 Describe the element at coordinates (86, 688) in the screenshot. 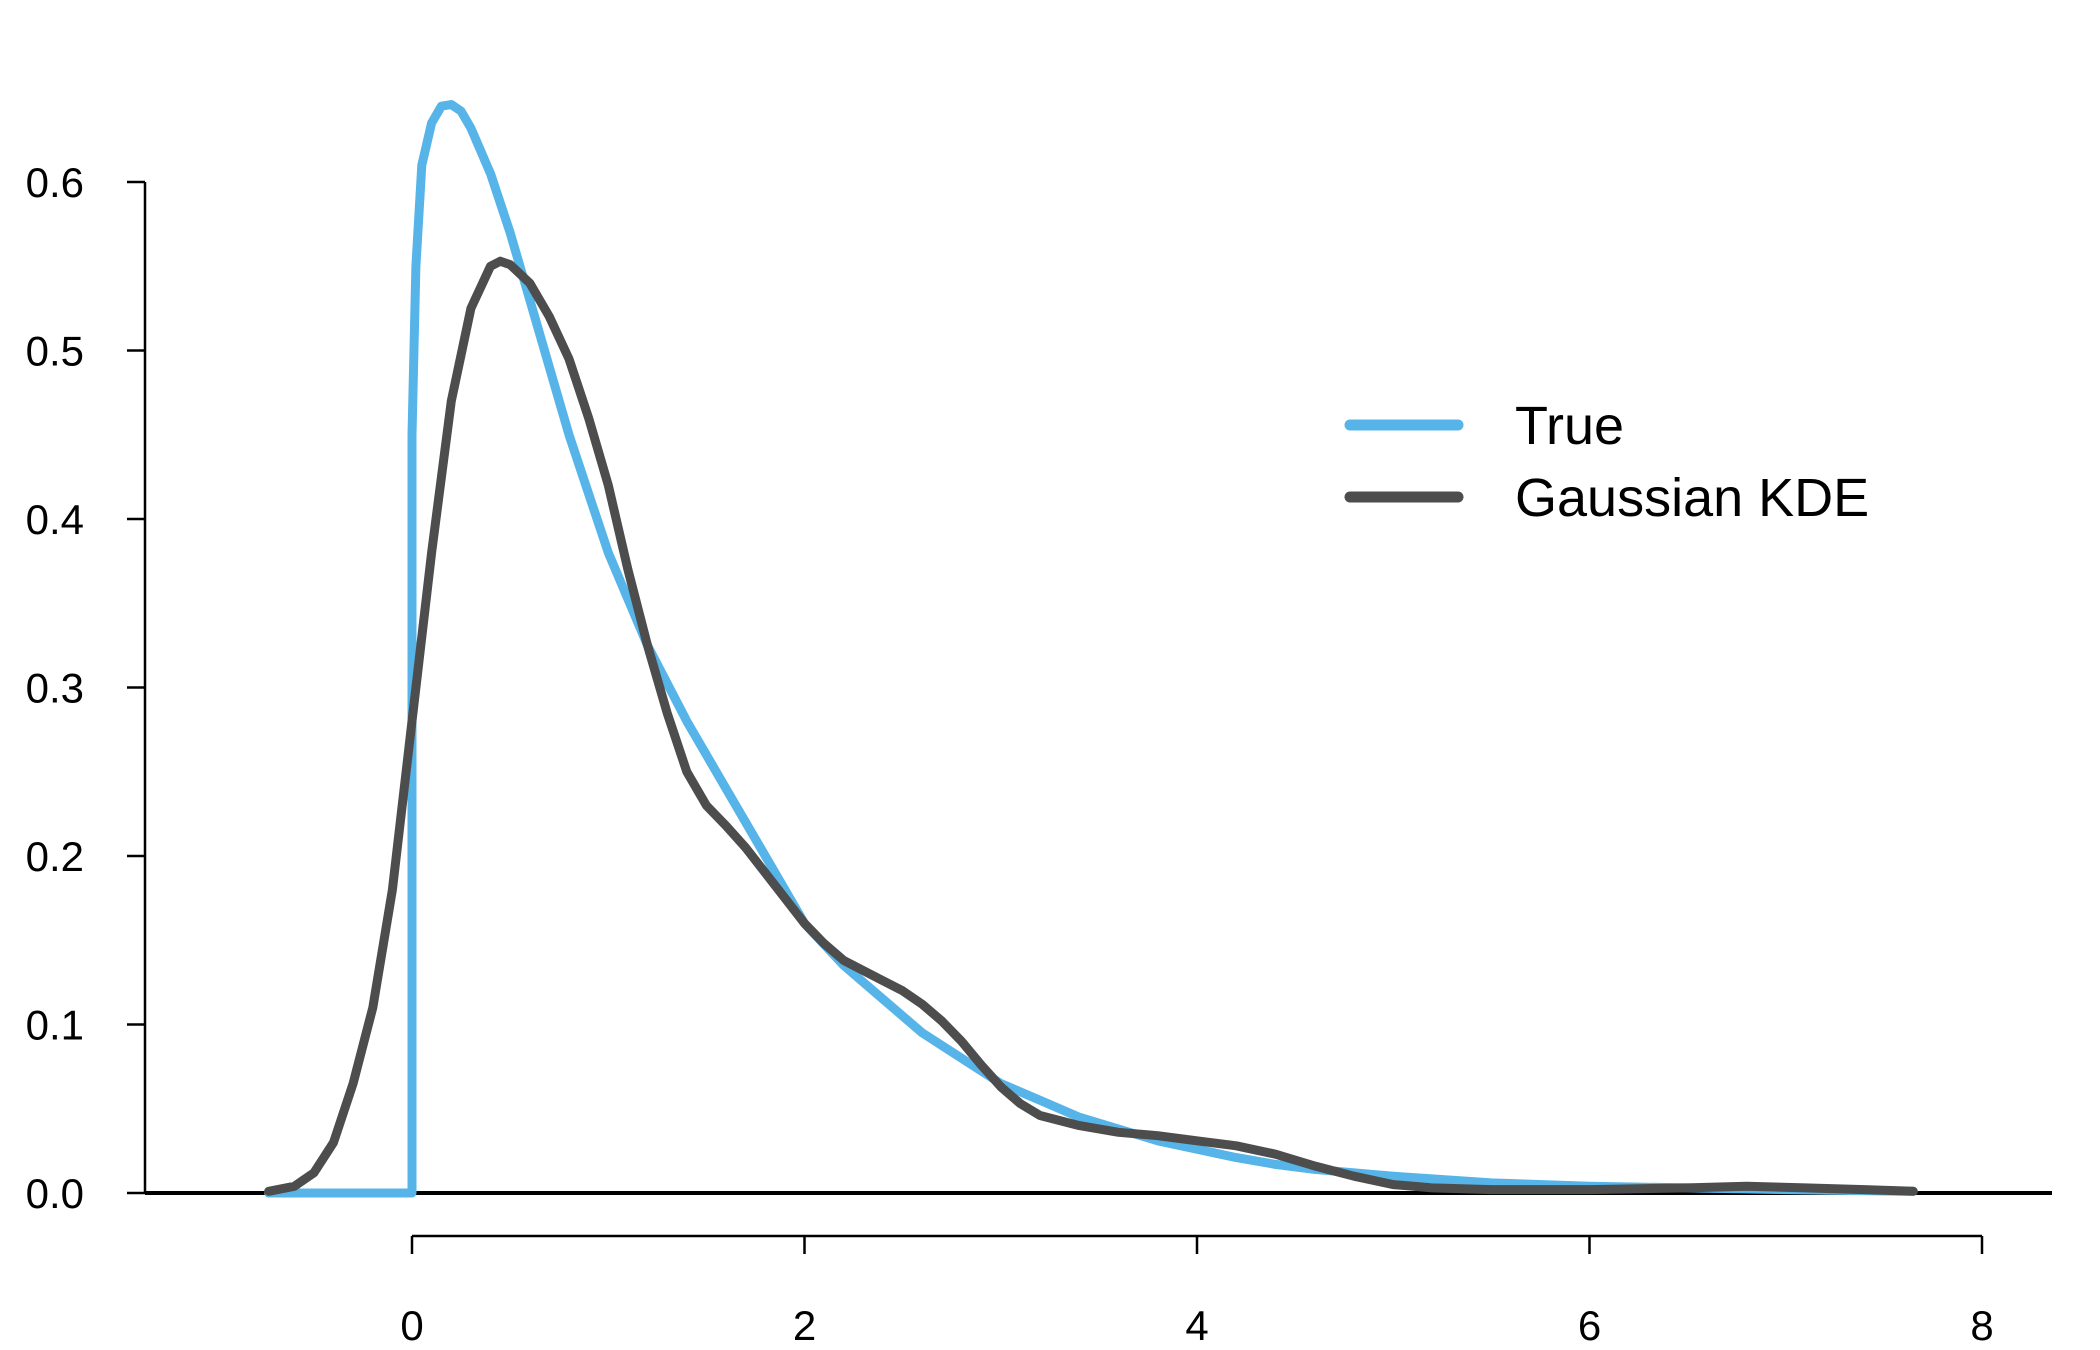

I see `y-axis: 0.0 0.1 0.2 0.3 0.4 0.5 0.6` at that location.